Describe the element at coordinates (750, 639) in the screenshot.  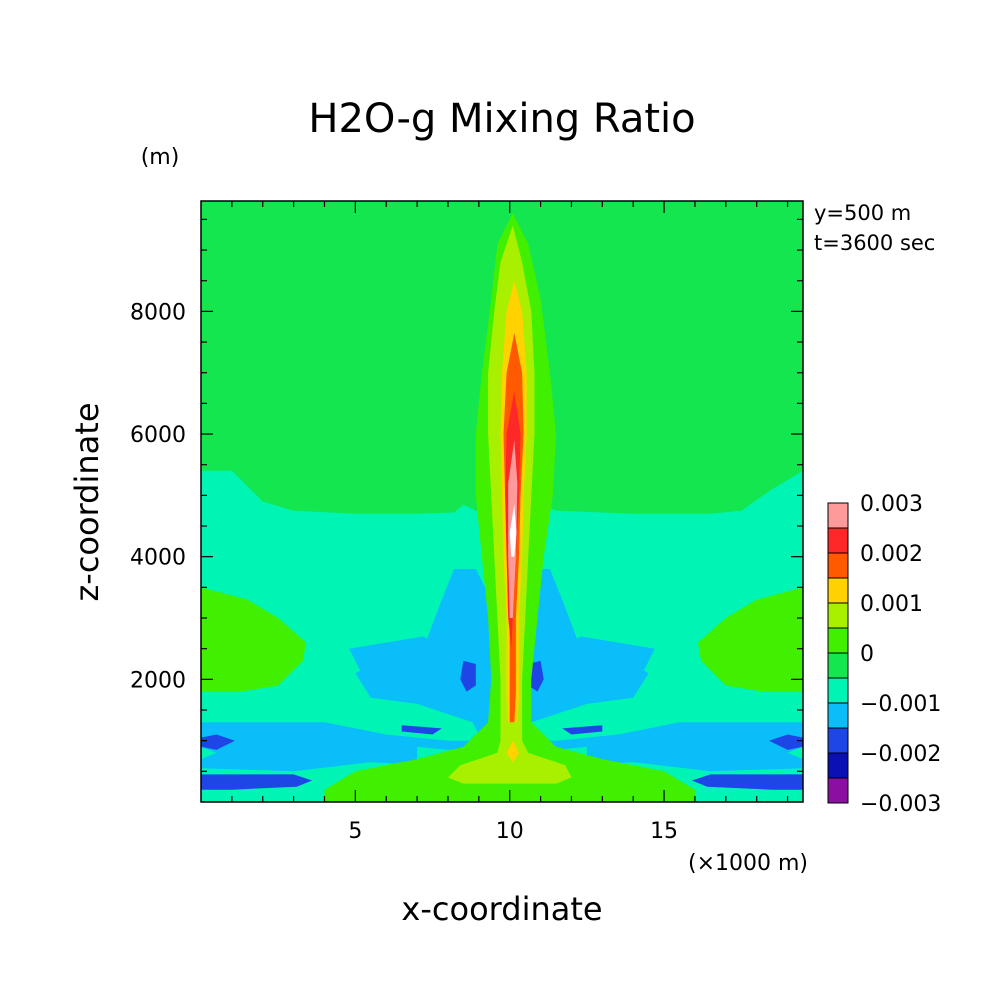
I see `contour-region-right-green-lobe` at that location.